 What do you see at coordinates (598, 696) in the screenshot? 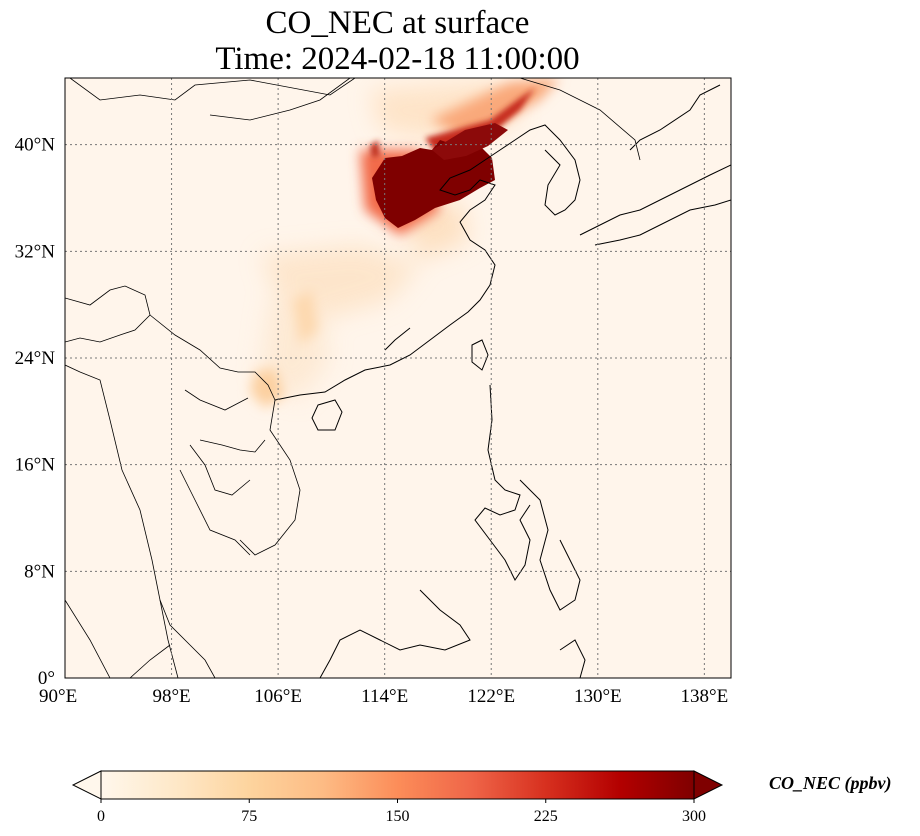
I see `x-tick-label: 130°E` at bounding box center [598, 696].